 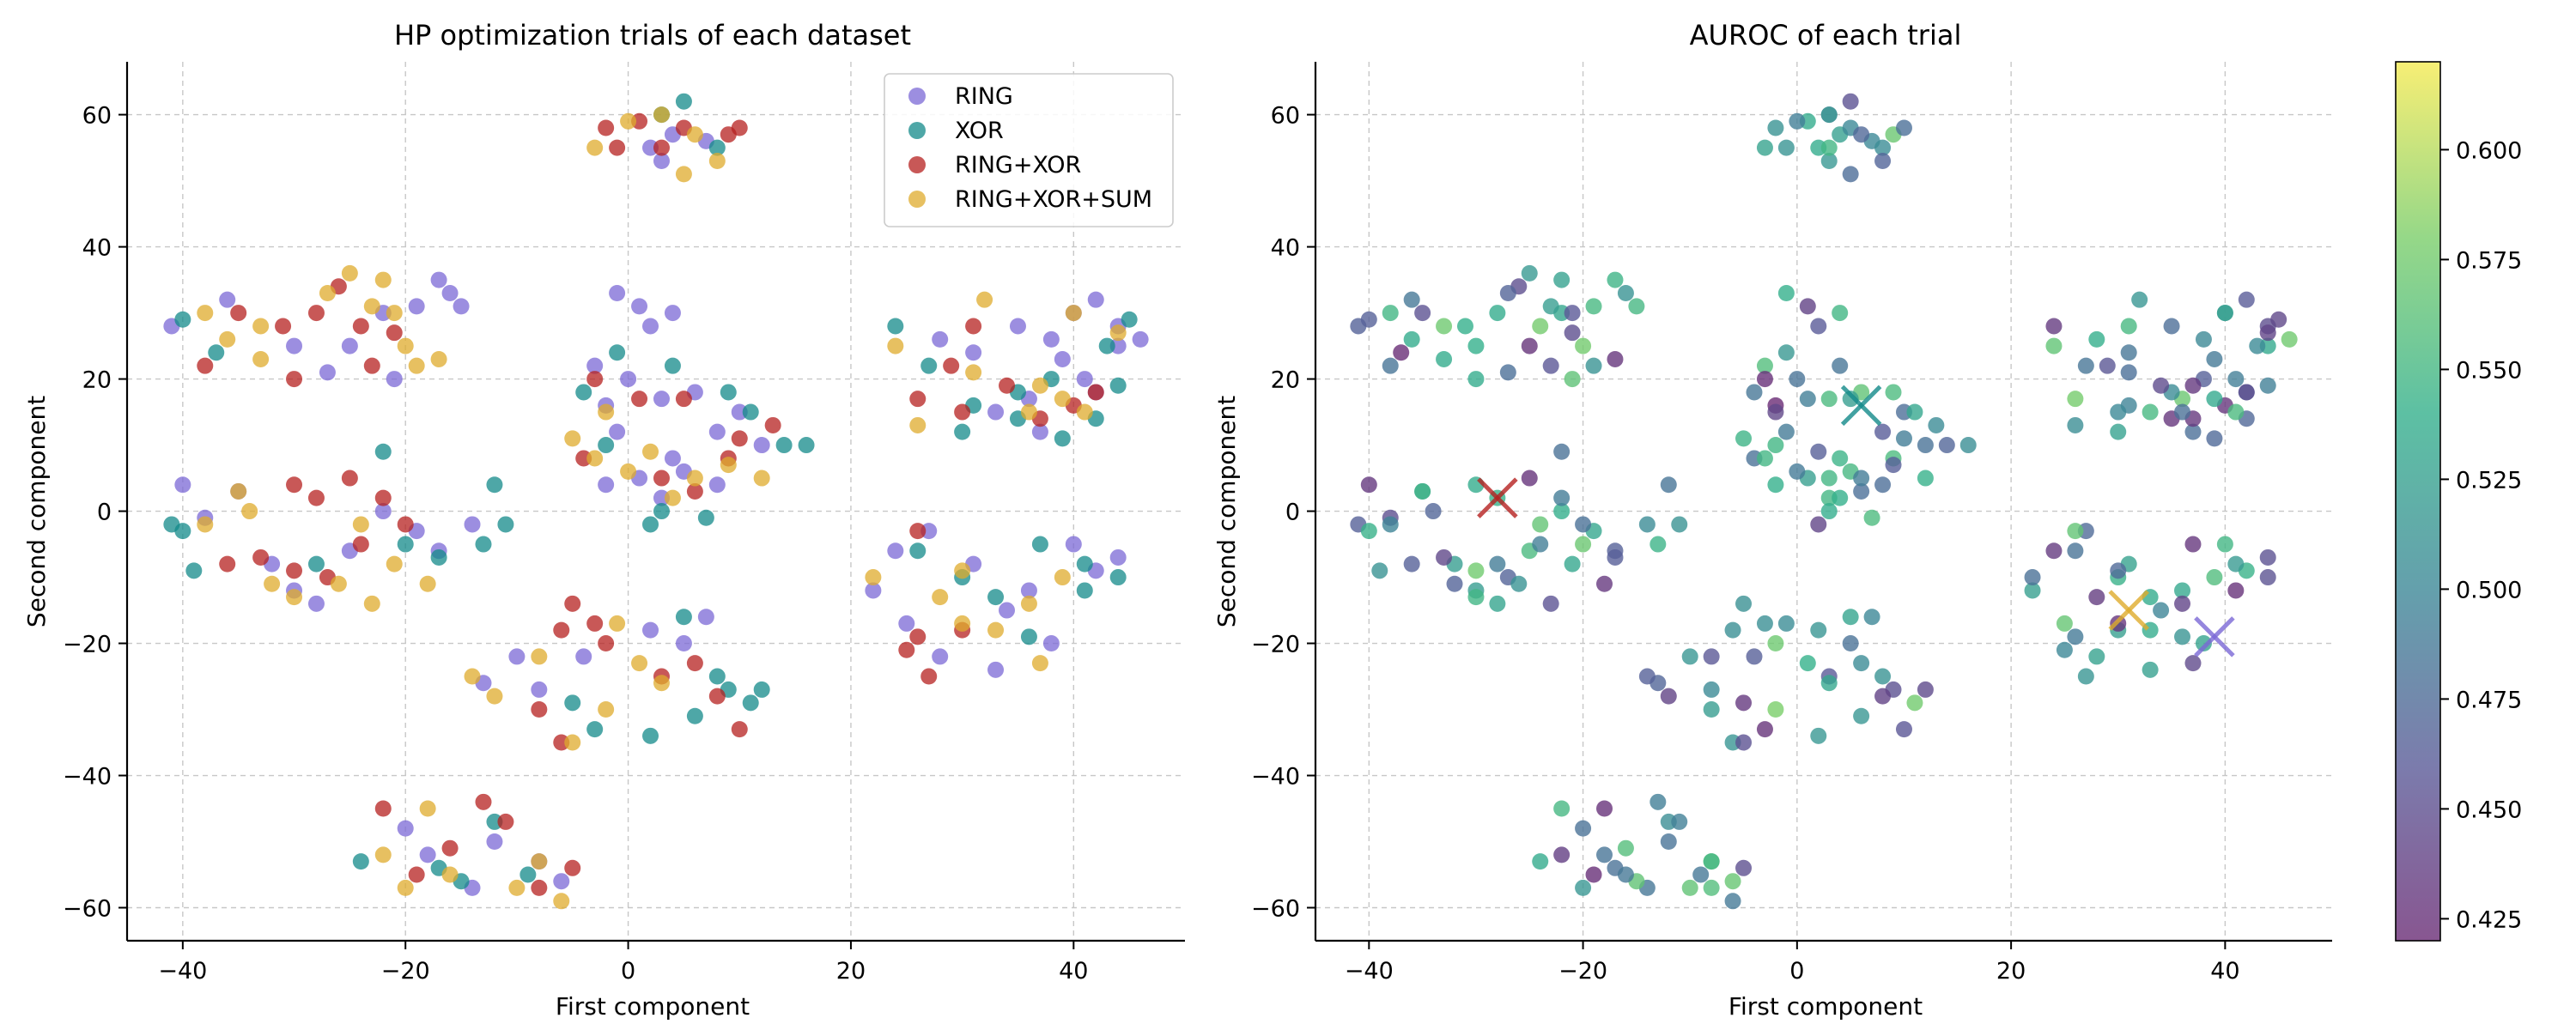 What do you see at coordinates (1074, 971) in the screenshot?
I see `x-tick-label: 40` at bounding box center [1074, 971].